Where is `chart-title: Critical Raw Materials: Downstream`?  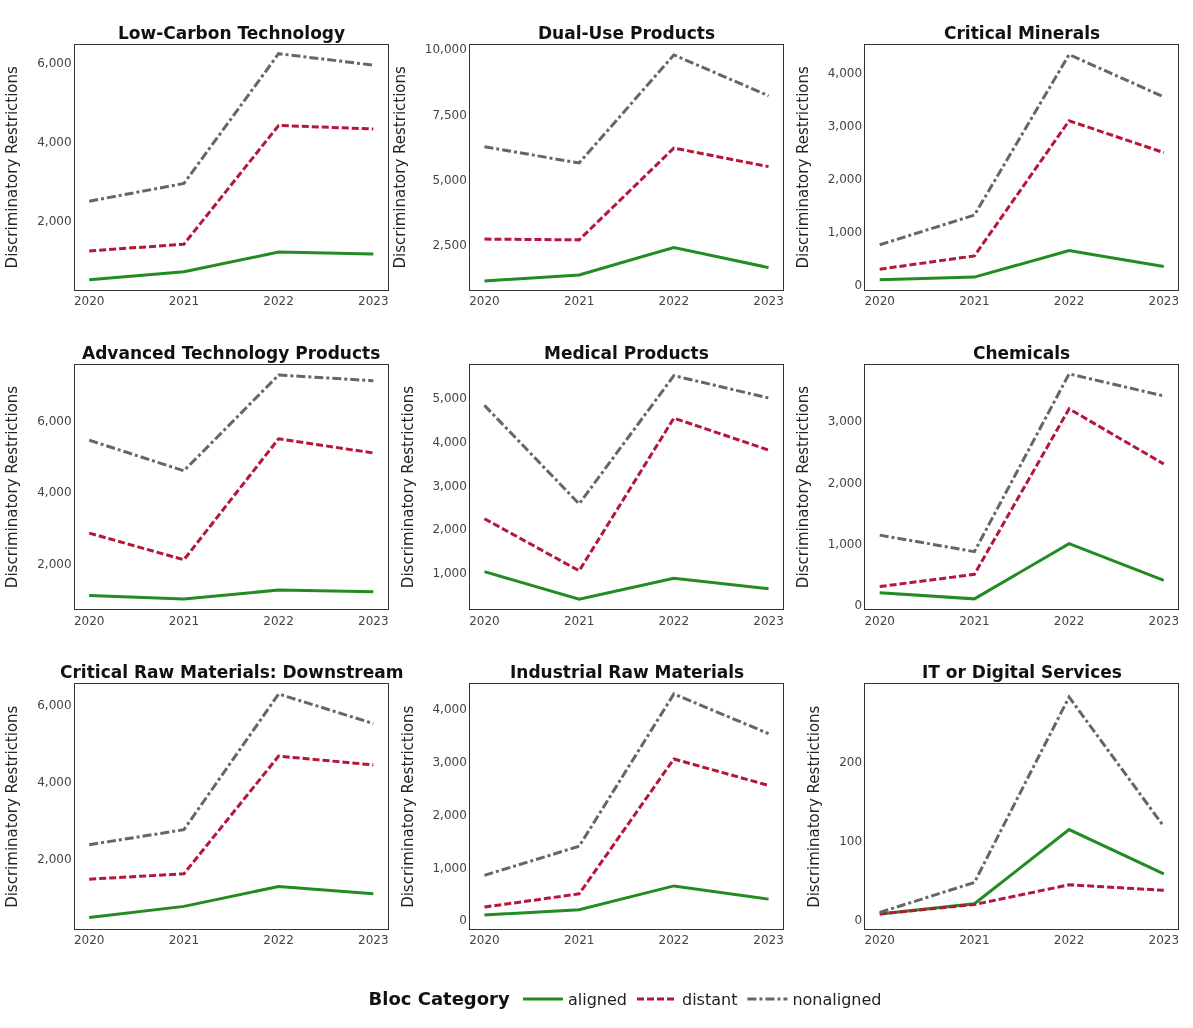 chart-title: Critical Raw Materials: Downstream is located at coordinates (232, 672).